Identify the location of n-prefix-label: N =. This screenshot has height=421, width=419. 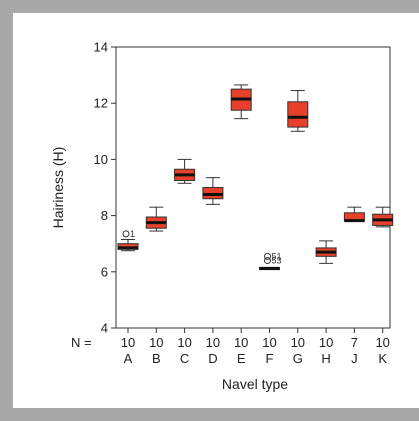
(81, 342).